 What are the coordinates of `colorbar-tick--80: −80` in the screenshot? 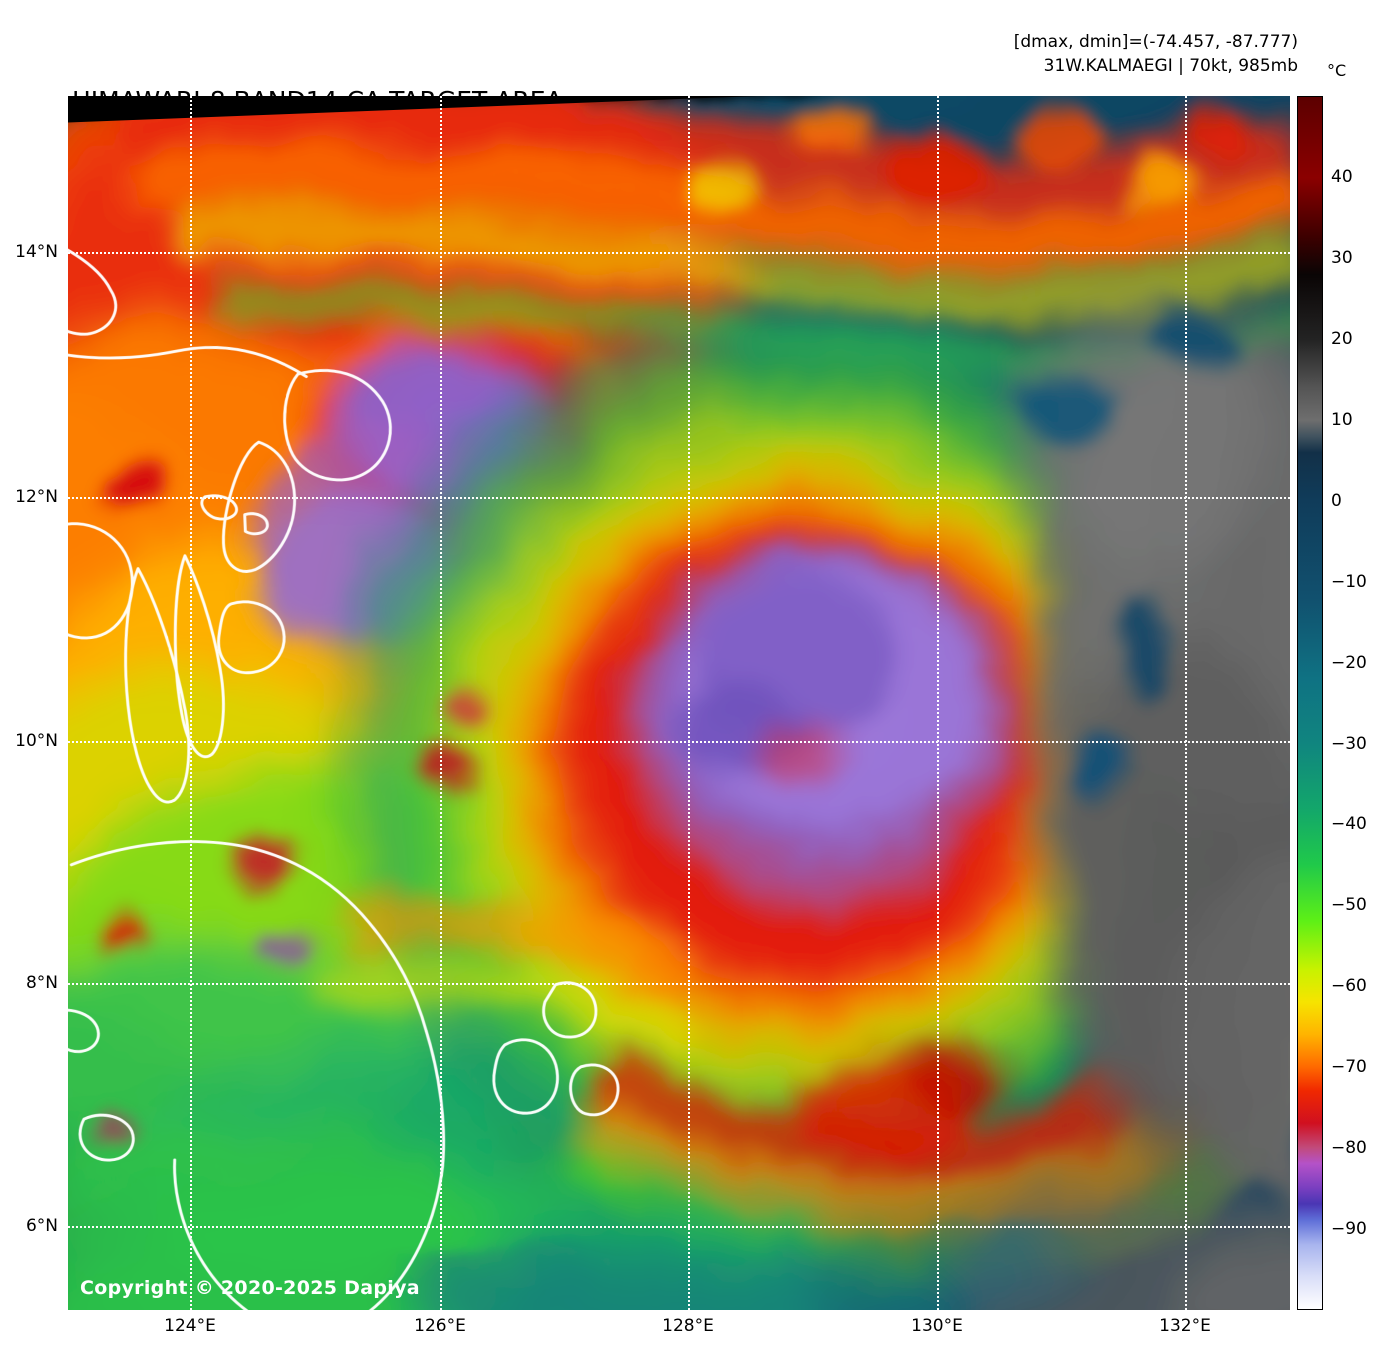 It's located at (1349, 1148).